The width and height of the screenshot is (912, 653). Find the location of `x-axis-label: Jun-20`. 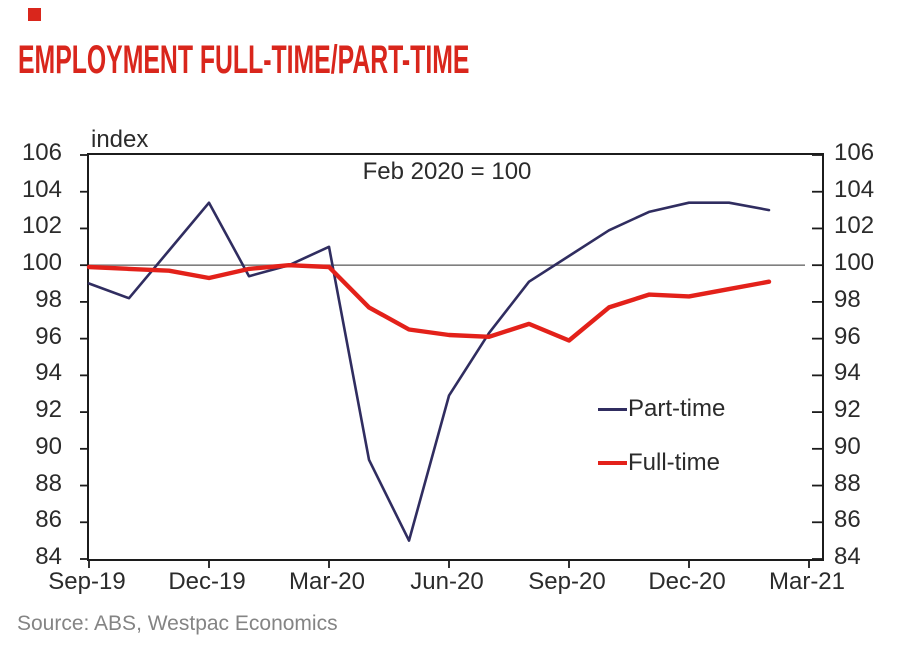

x-axis-label: Jun-20 is located at coordinates (447, 581).